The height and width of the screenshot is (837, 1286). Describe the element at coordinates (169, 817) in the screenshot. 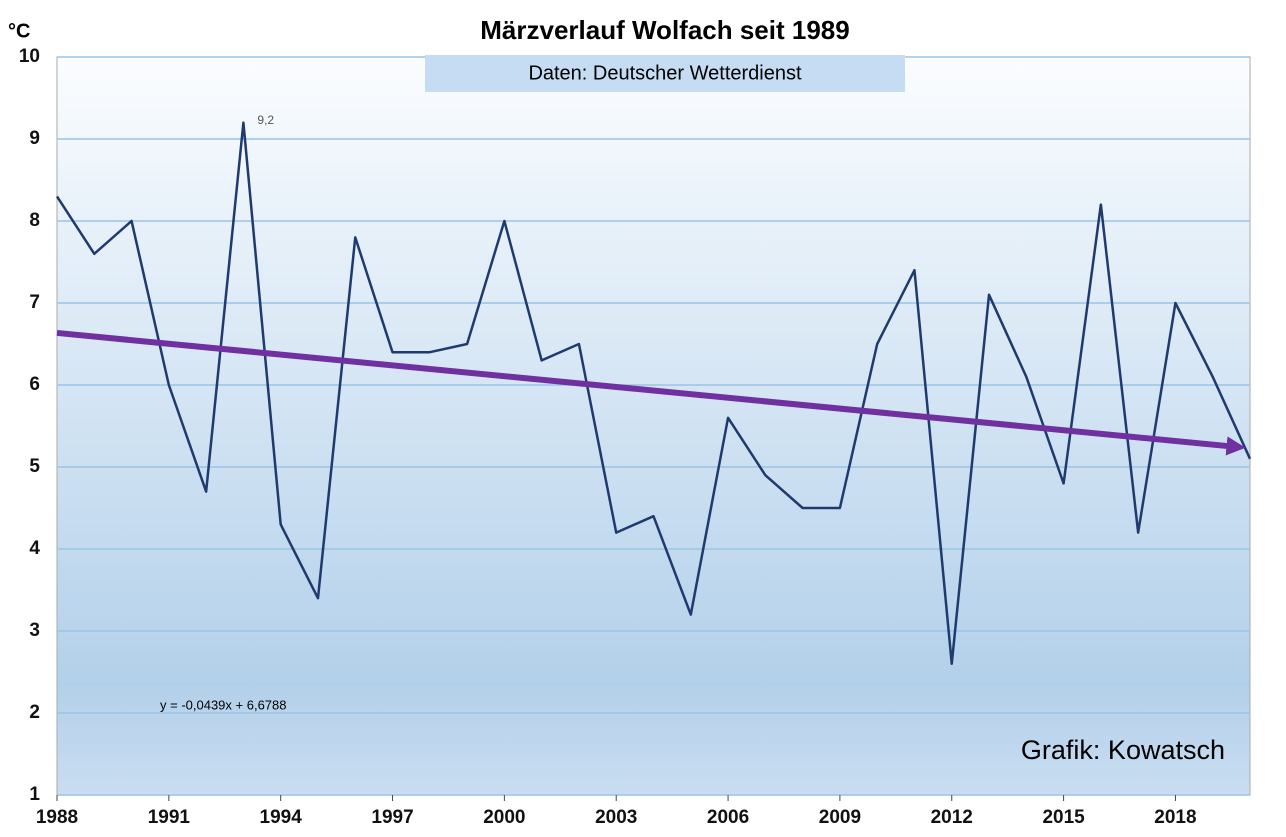

I see `x-tick-label: 1991` at that location.